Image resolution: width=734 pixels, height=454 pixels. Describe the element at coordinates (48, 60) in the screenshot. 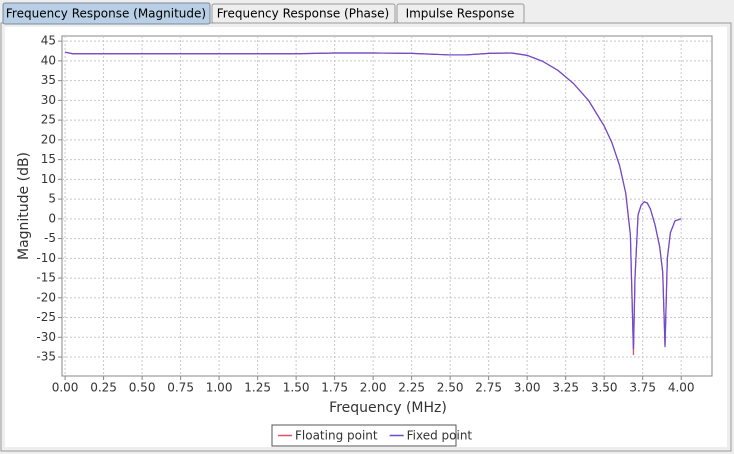

I see `y-tick-label: 40` at that location.